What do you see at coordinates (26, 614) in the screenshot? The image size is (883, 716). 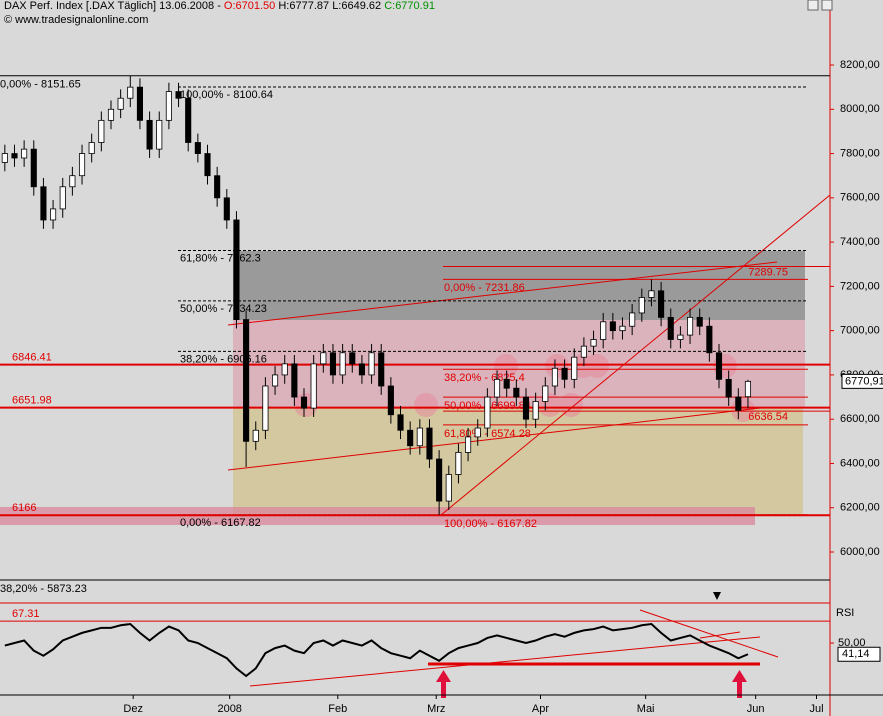 I see `level-label: 67.31` at bounding box center [26, 614].